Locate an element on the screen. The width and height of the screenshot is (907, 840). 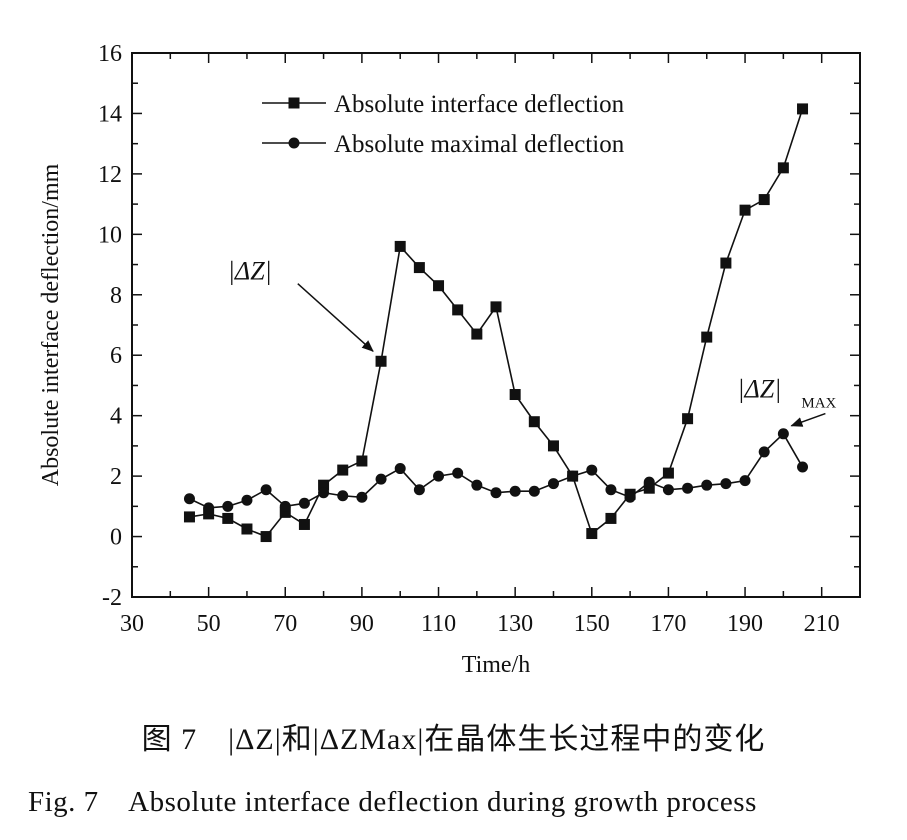
y-tick-label: 6 is located at coordinates (116, 356).